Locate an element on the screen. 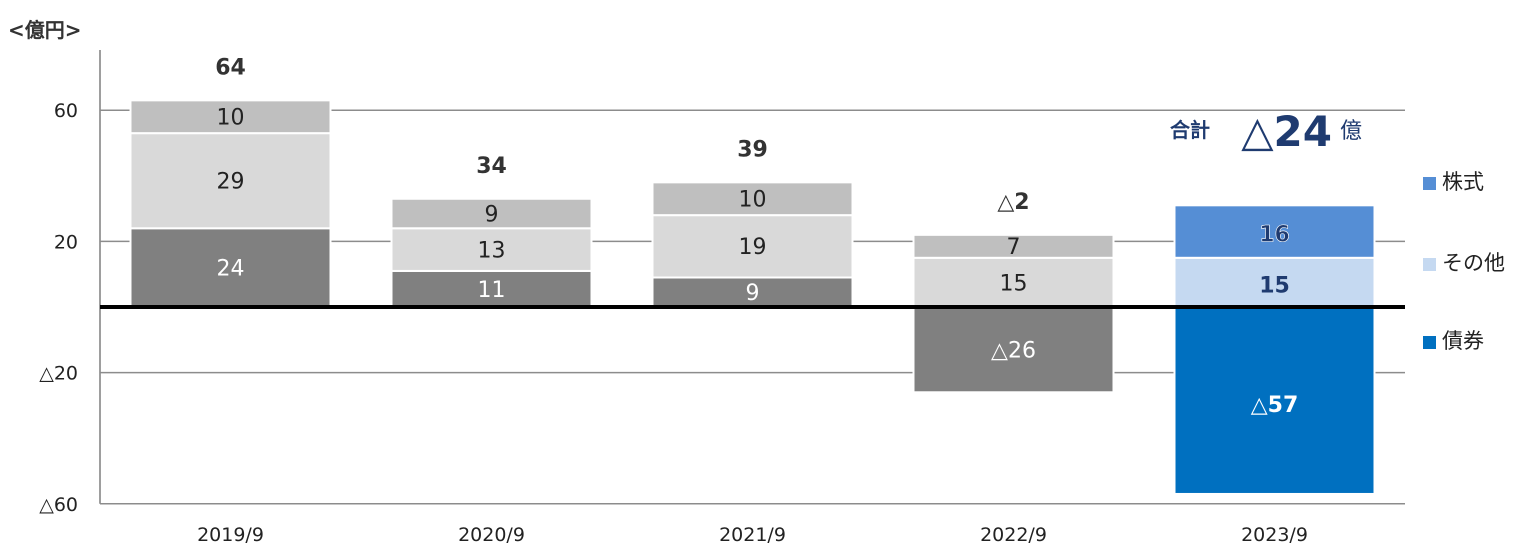  x-tick-label: 2022/9 is located at coordinates (1013, 535).